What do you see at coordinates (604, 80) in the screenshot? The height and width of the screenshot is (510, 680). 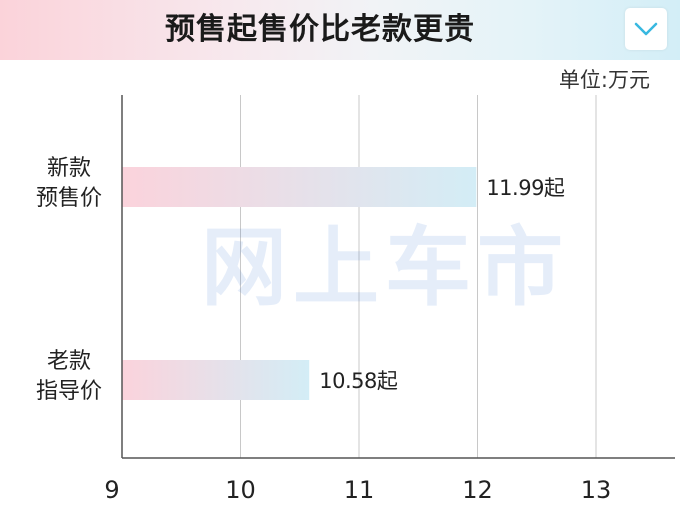 I see `unit-label: 单位:万元` at bounding box center [604, 80].